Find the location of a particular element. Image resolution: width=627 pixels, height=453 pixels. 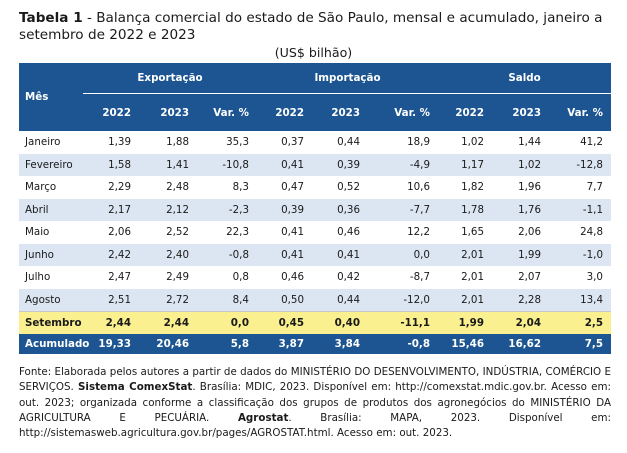

value-cell: 0,37 is located at coordinates (292, 142).